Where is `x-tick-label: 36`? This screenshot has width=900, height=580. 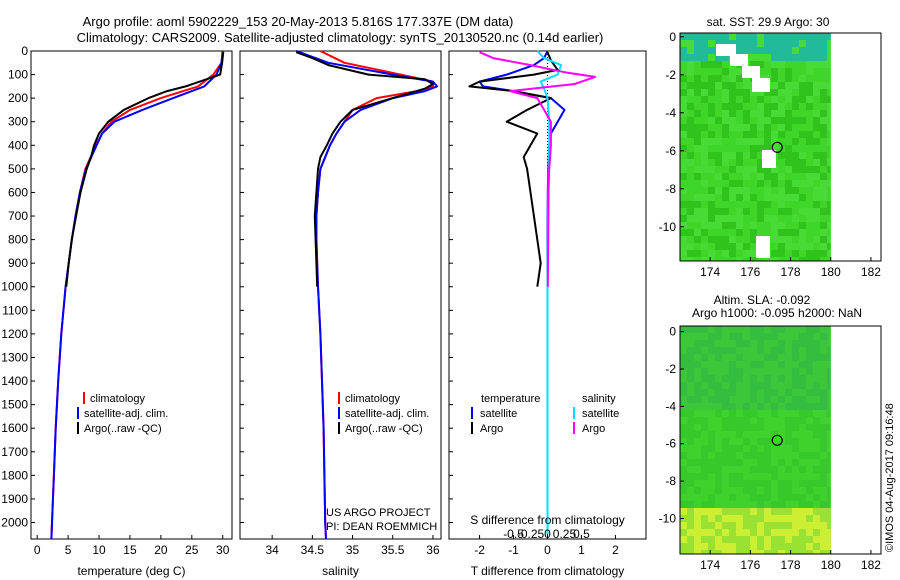 x-tick-label: 36 is located at coordinates (433, 550).